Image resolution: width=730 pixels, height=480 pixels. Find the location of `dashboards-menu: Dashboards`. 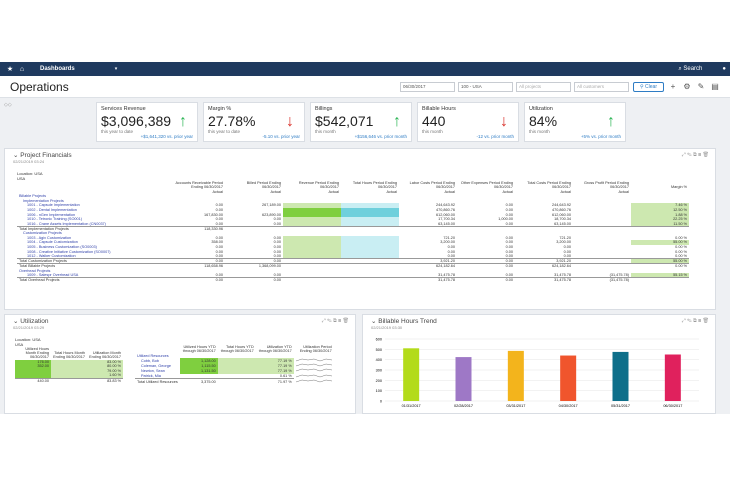

dashboards-menu: Dashboards is located at coordinates (57, 69).